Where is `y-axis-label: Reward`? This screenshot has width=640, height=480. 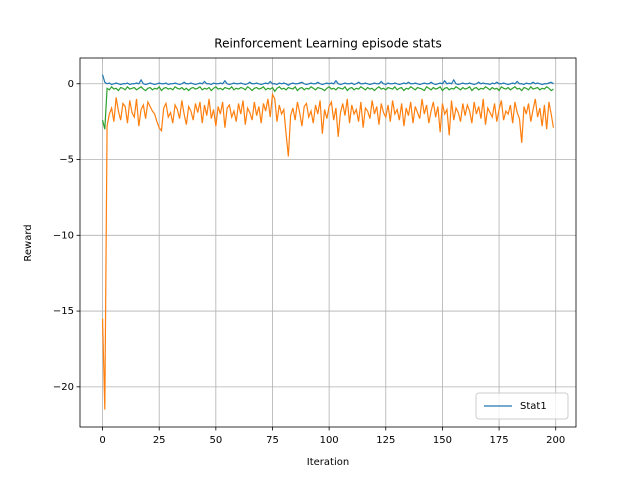 y-axis-label: Reward is located at coordinates (28, 242).